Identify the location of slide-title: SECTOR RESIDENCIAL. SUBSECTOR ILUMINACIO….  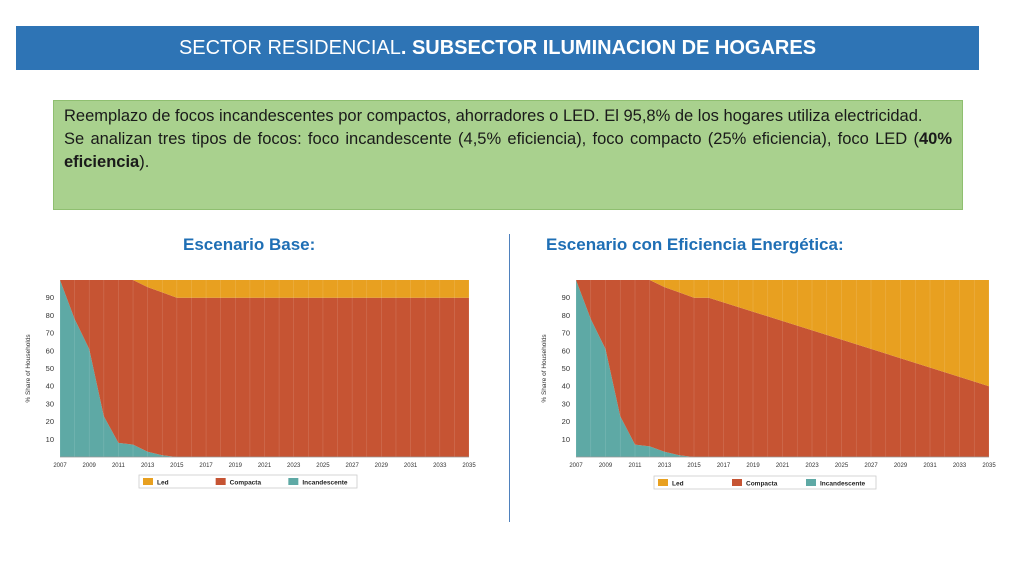
(497, 48).